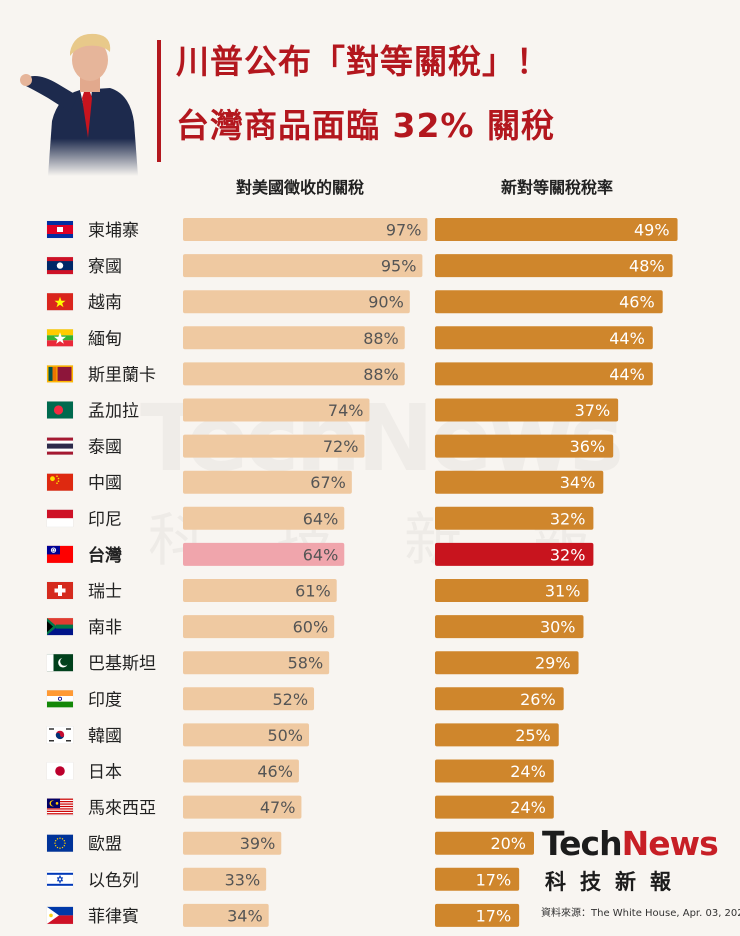 Image resolution: width=740 pixels, height=936 pixels. I want to click on vietnam-flag-icon, so click(60, 301).